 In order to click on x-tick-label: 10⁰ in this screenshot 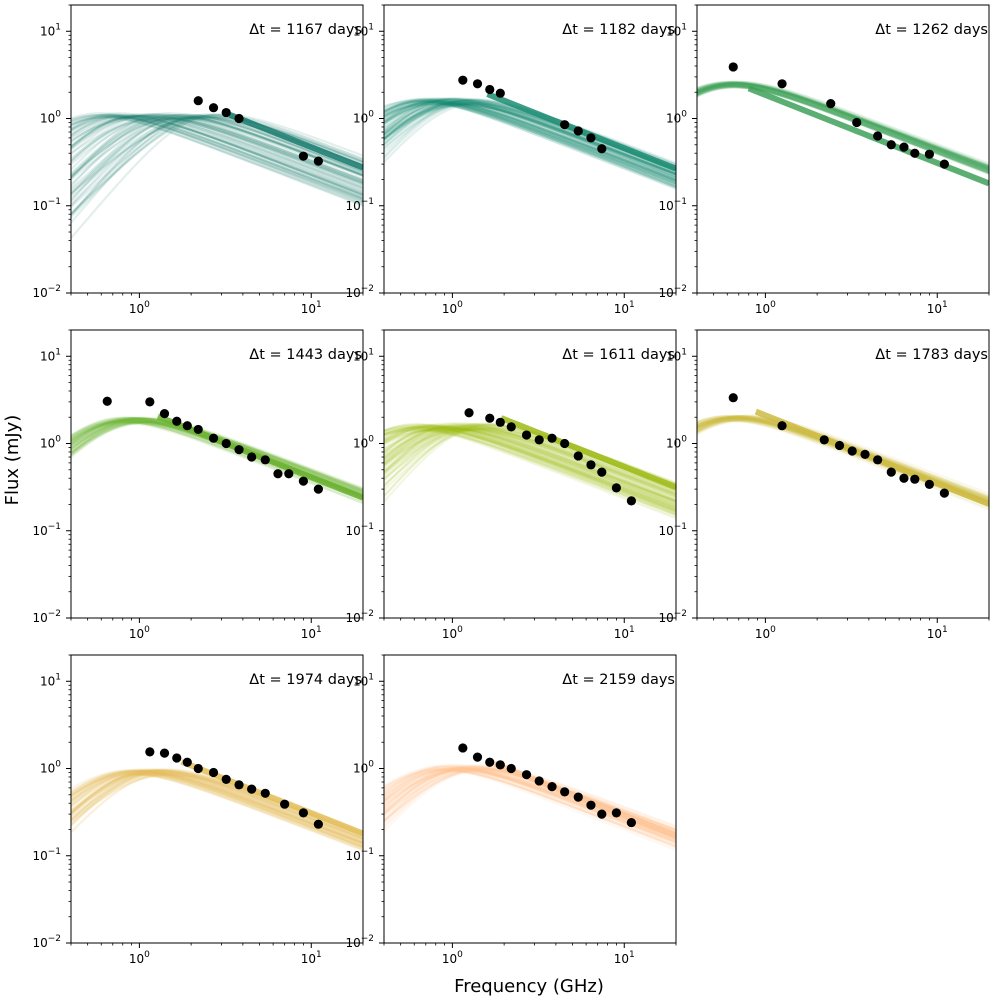, I will do `click(452, 308)`.